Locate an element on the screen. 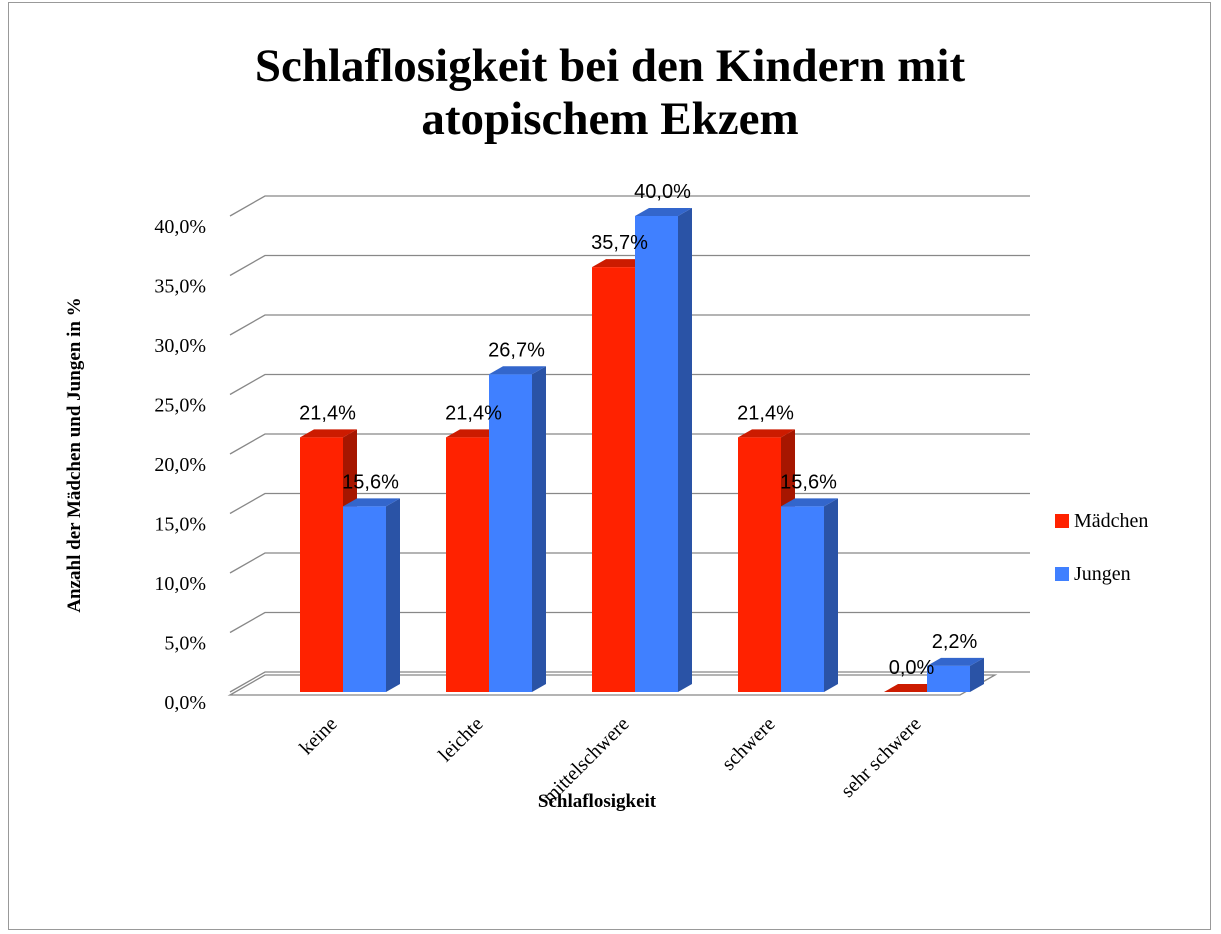 The width and height of the screenshot is (1221, 934). x-axis-label: Schlaflosigkeit is located at coordinates (597, 801).